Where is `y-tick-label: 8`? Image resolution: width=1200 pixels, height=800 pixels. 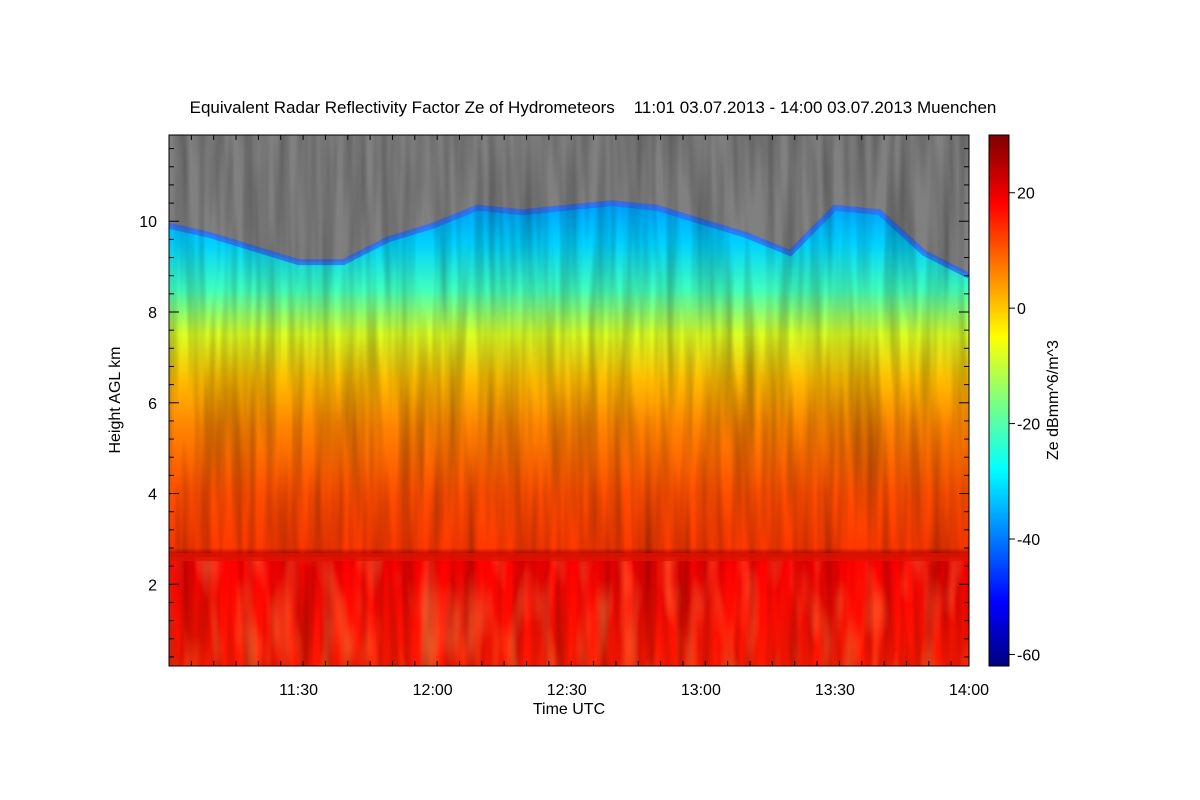
y-tick-label: 8 is located at coordinates (152, 313).